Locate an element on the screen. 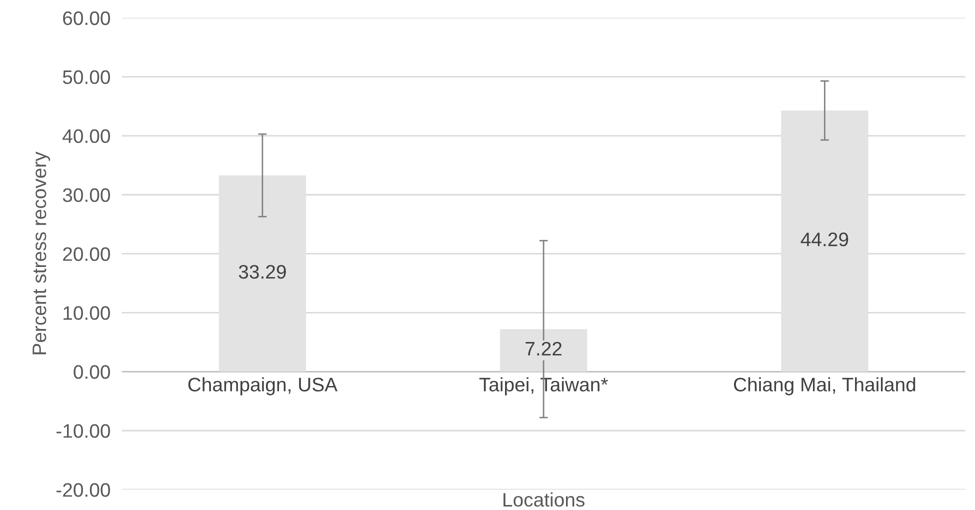  y-tick-label: 50.00 is located at coordinates (86, 77).